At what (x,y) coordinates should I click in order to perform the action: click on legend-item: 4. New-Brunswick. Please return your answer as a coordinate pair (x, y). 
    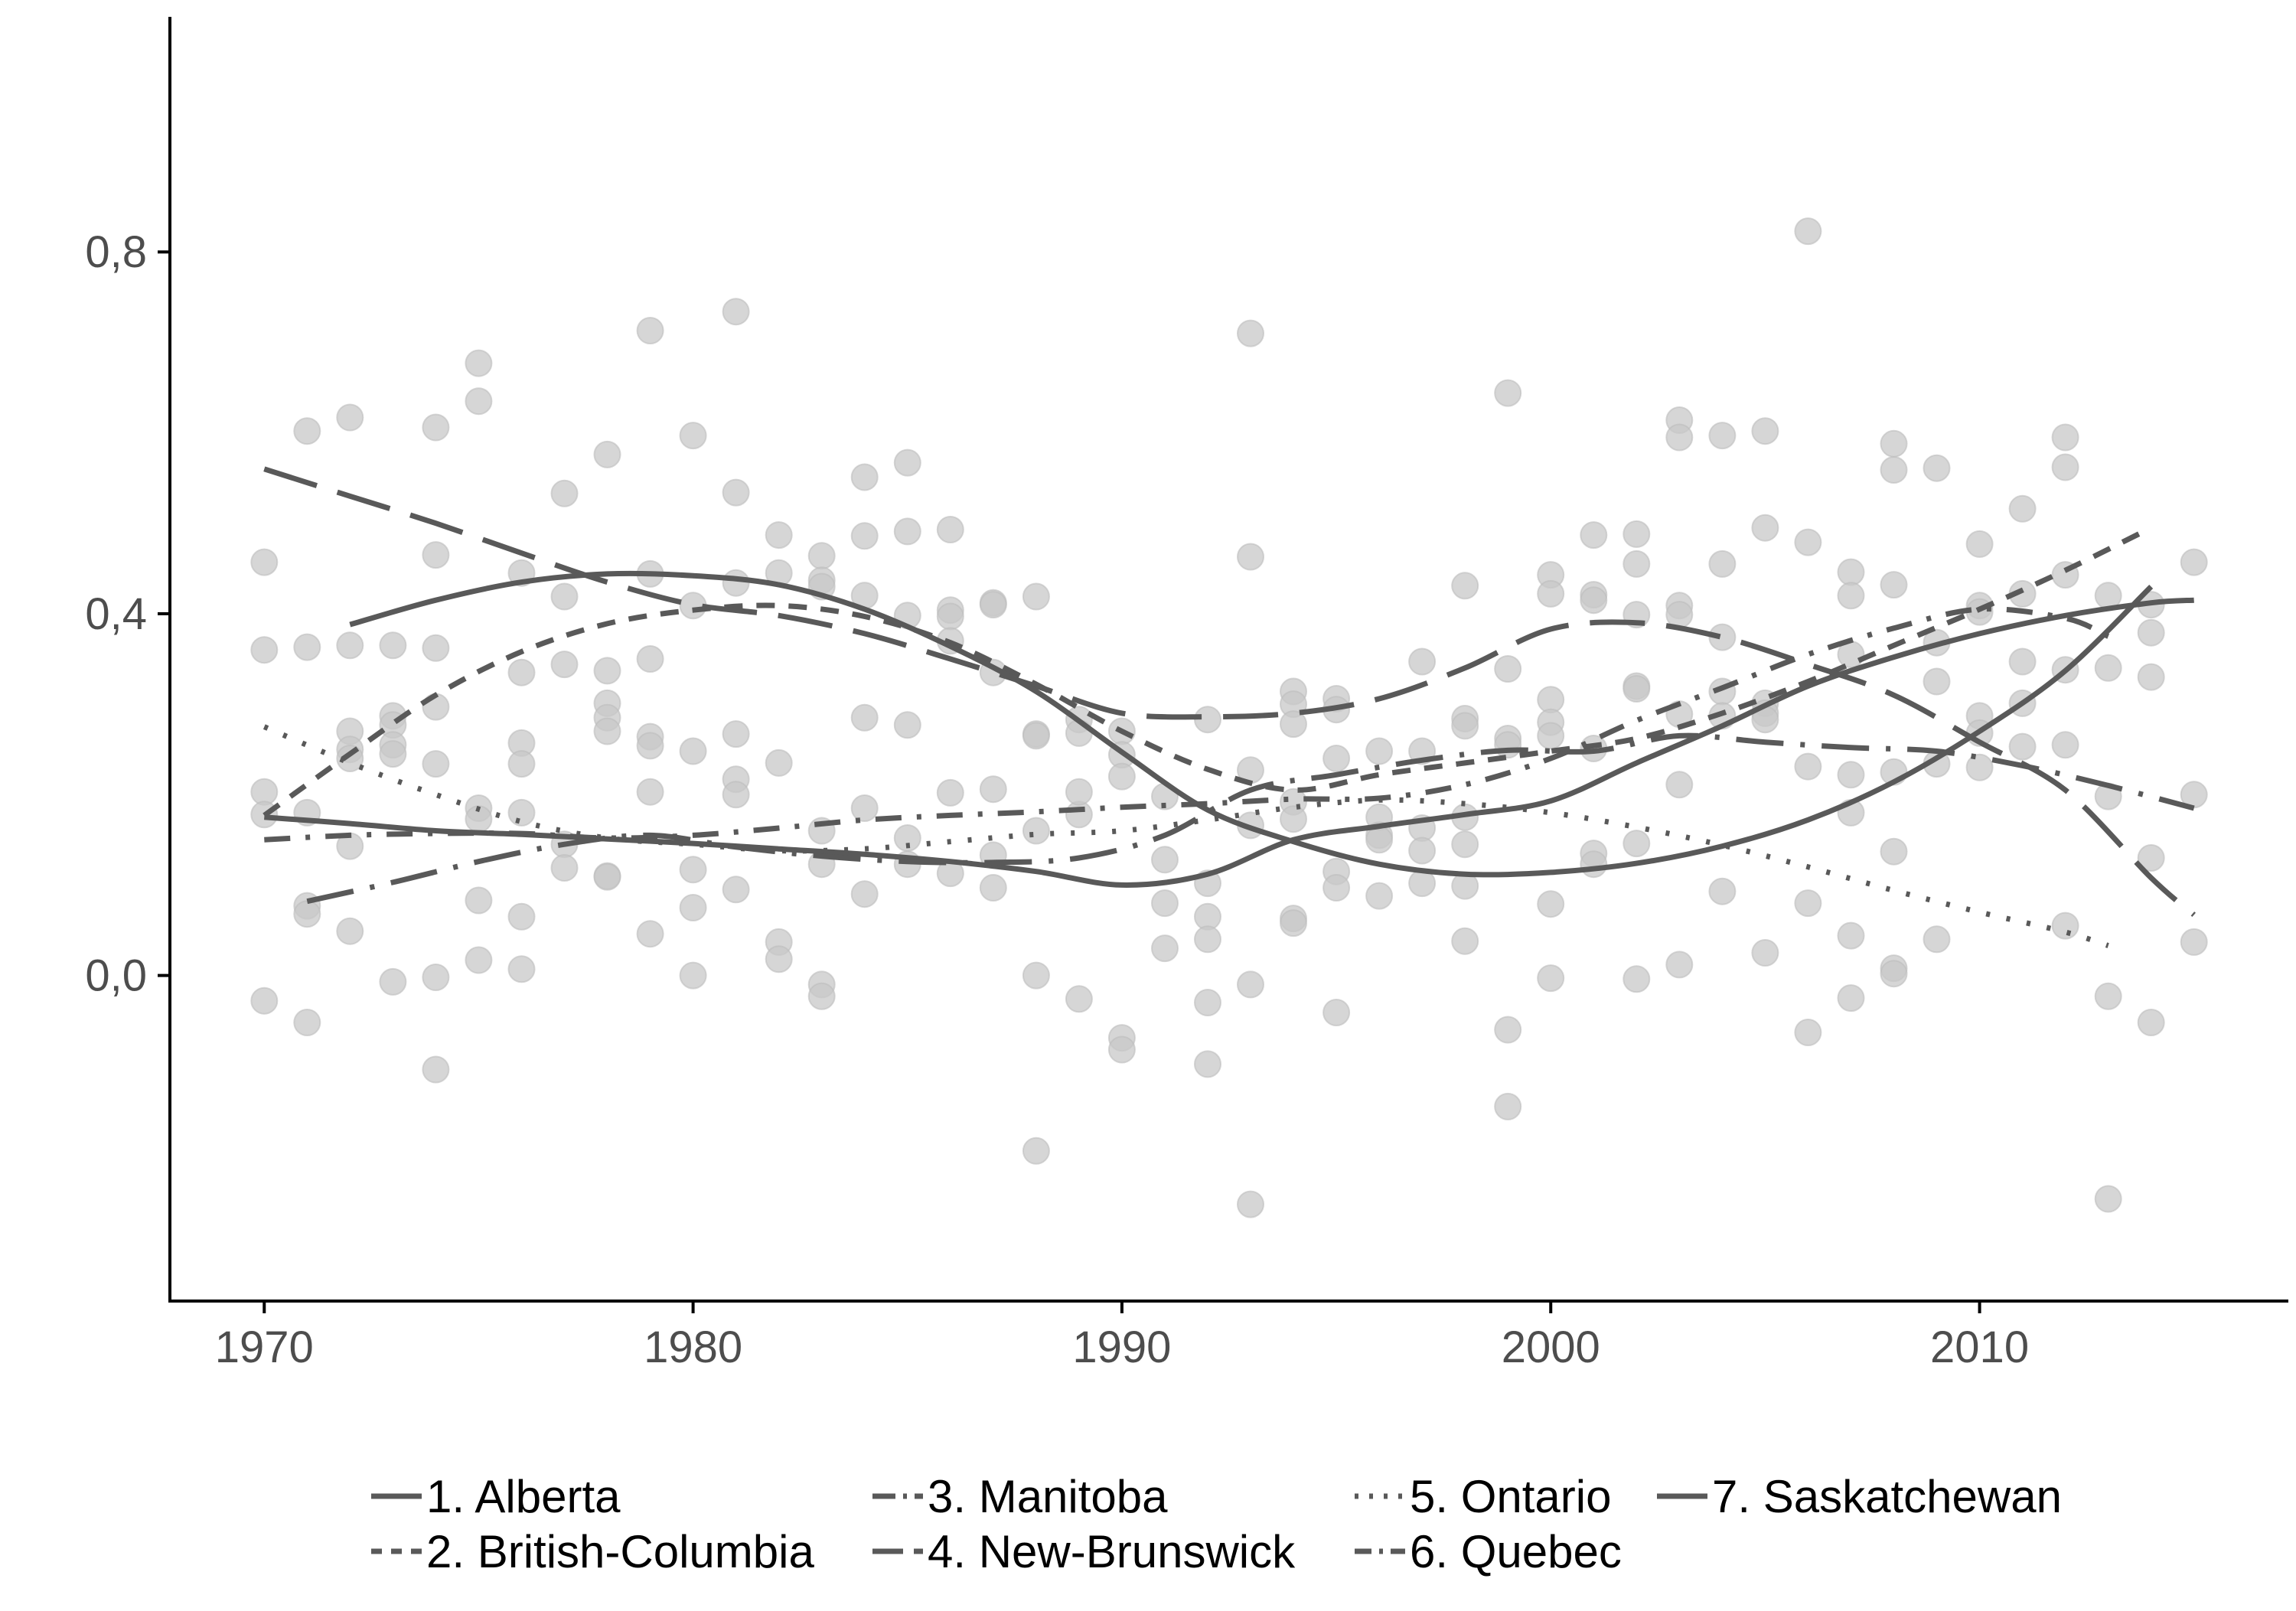
    Looking at the image, I should click on (1084, 1551).